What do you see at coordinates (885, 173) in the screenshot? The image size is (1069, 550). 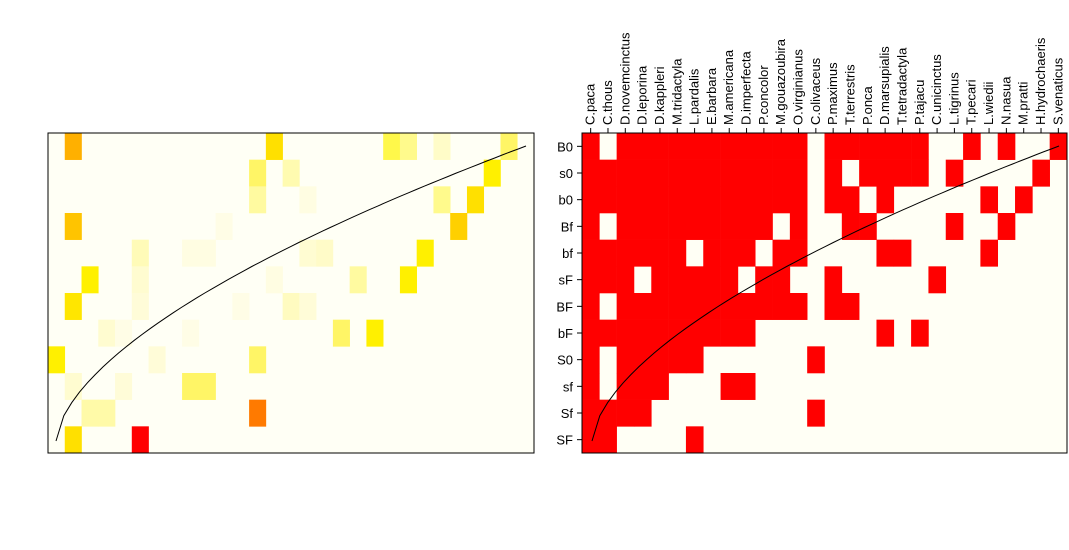 I see `right-cell-s0-D.marsupialis` at bounding box center [885, 173].